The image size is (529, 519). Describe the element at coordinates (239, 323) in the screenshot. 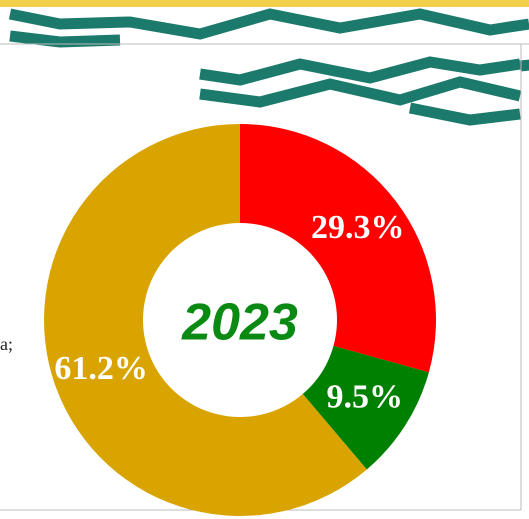

I see `center-label: 2023` at that location.